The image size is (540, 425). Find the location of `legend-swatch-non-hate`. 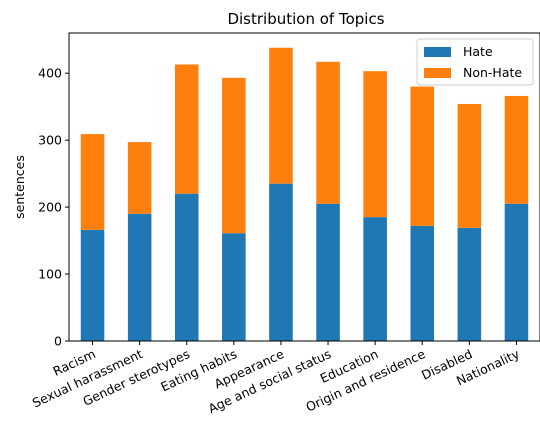

legend-swatch-non-hate is located at coordinates (437, 73).